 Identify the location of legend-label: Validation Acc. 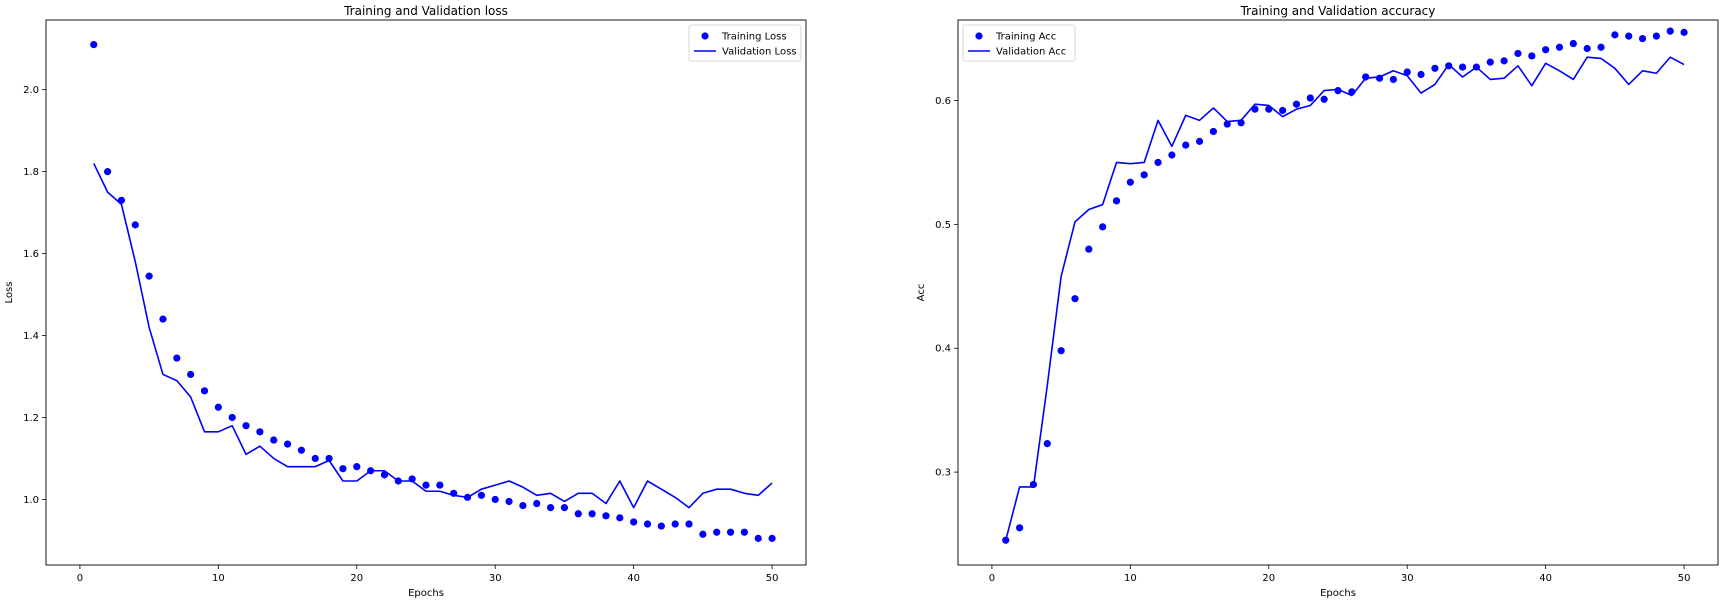
(1031, 52).